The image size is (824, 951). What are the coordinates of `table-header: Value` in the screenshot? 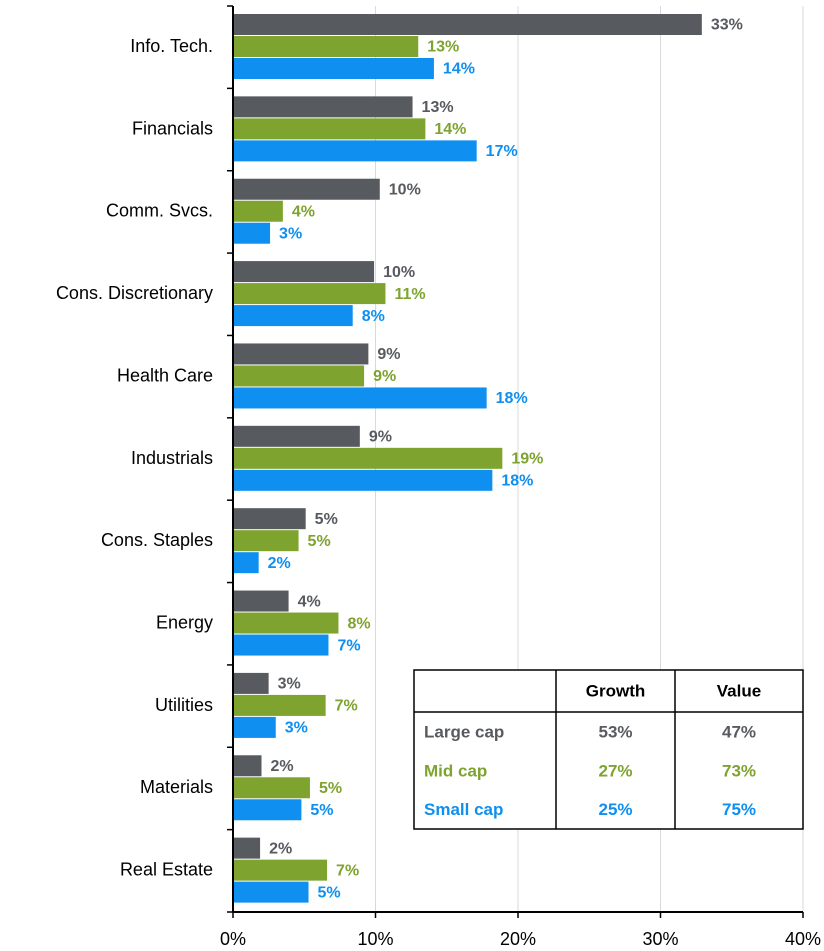 It's located at (739, 690).